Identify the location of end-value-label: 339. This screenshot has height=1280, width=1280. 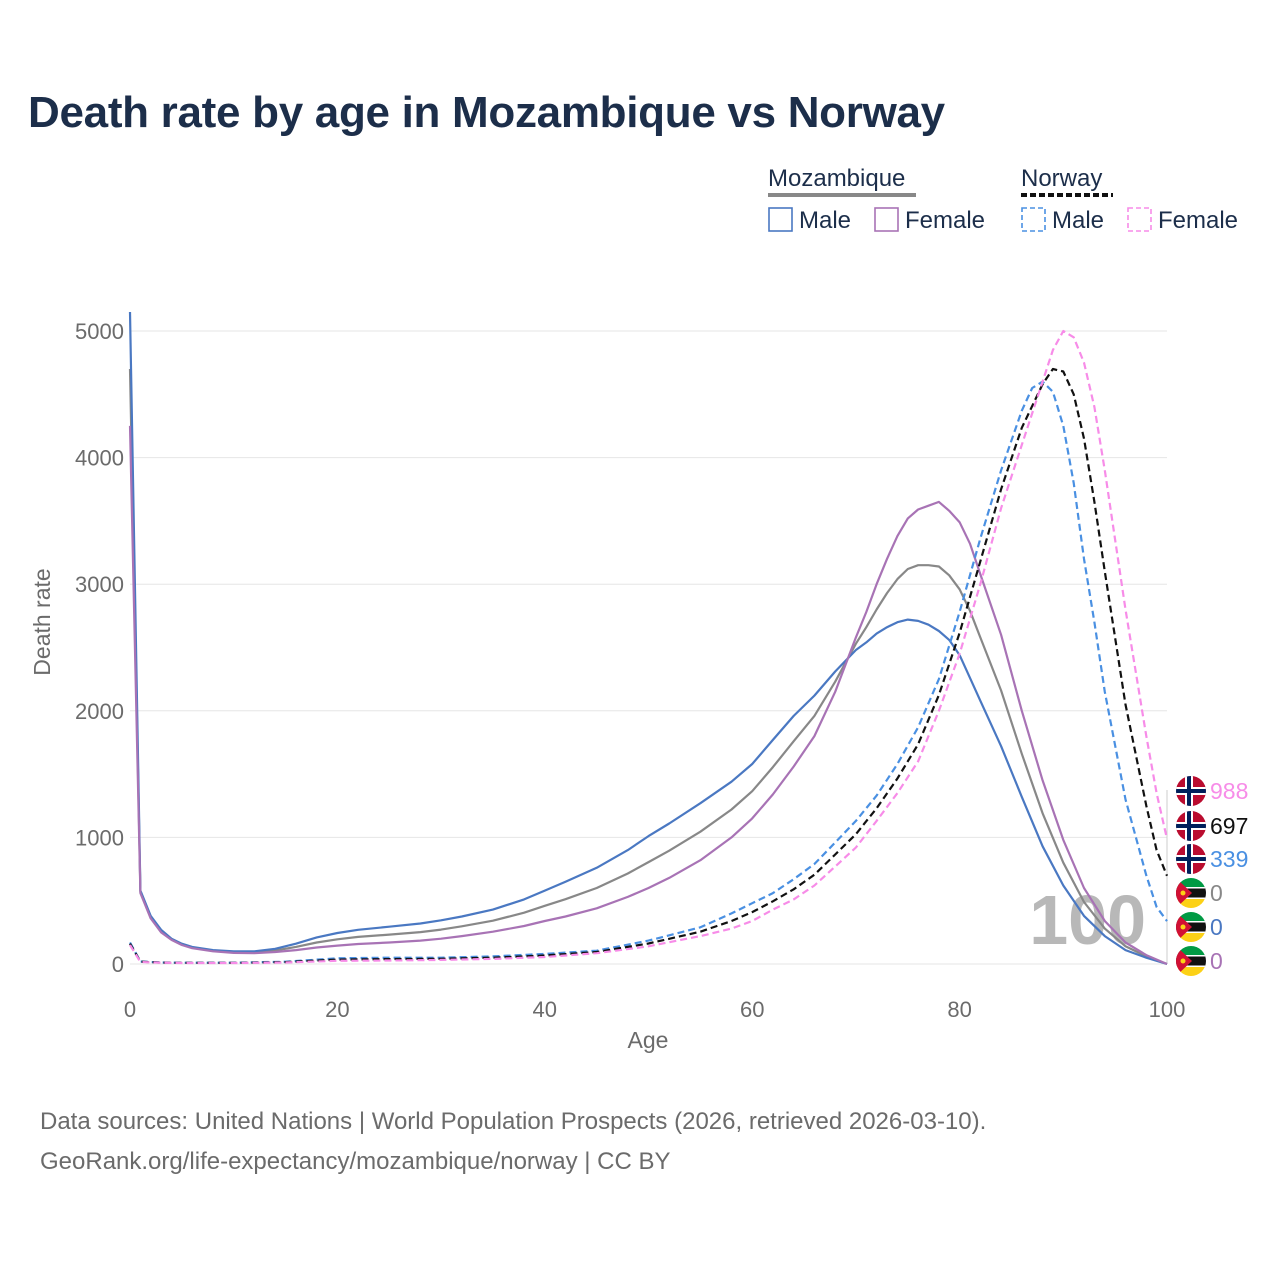
(1229, 859).